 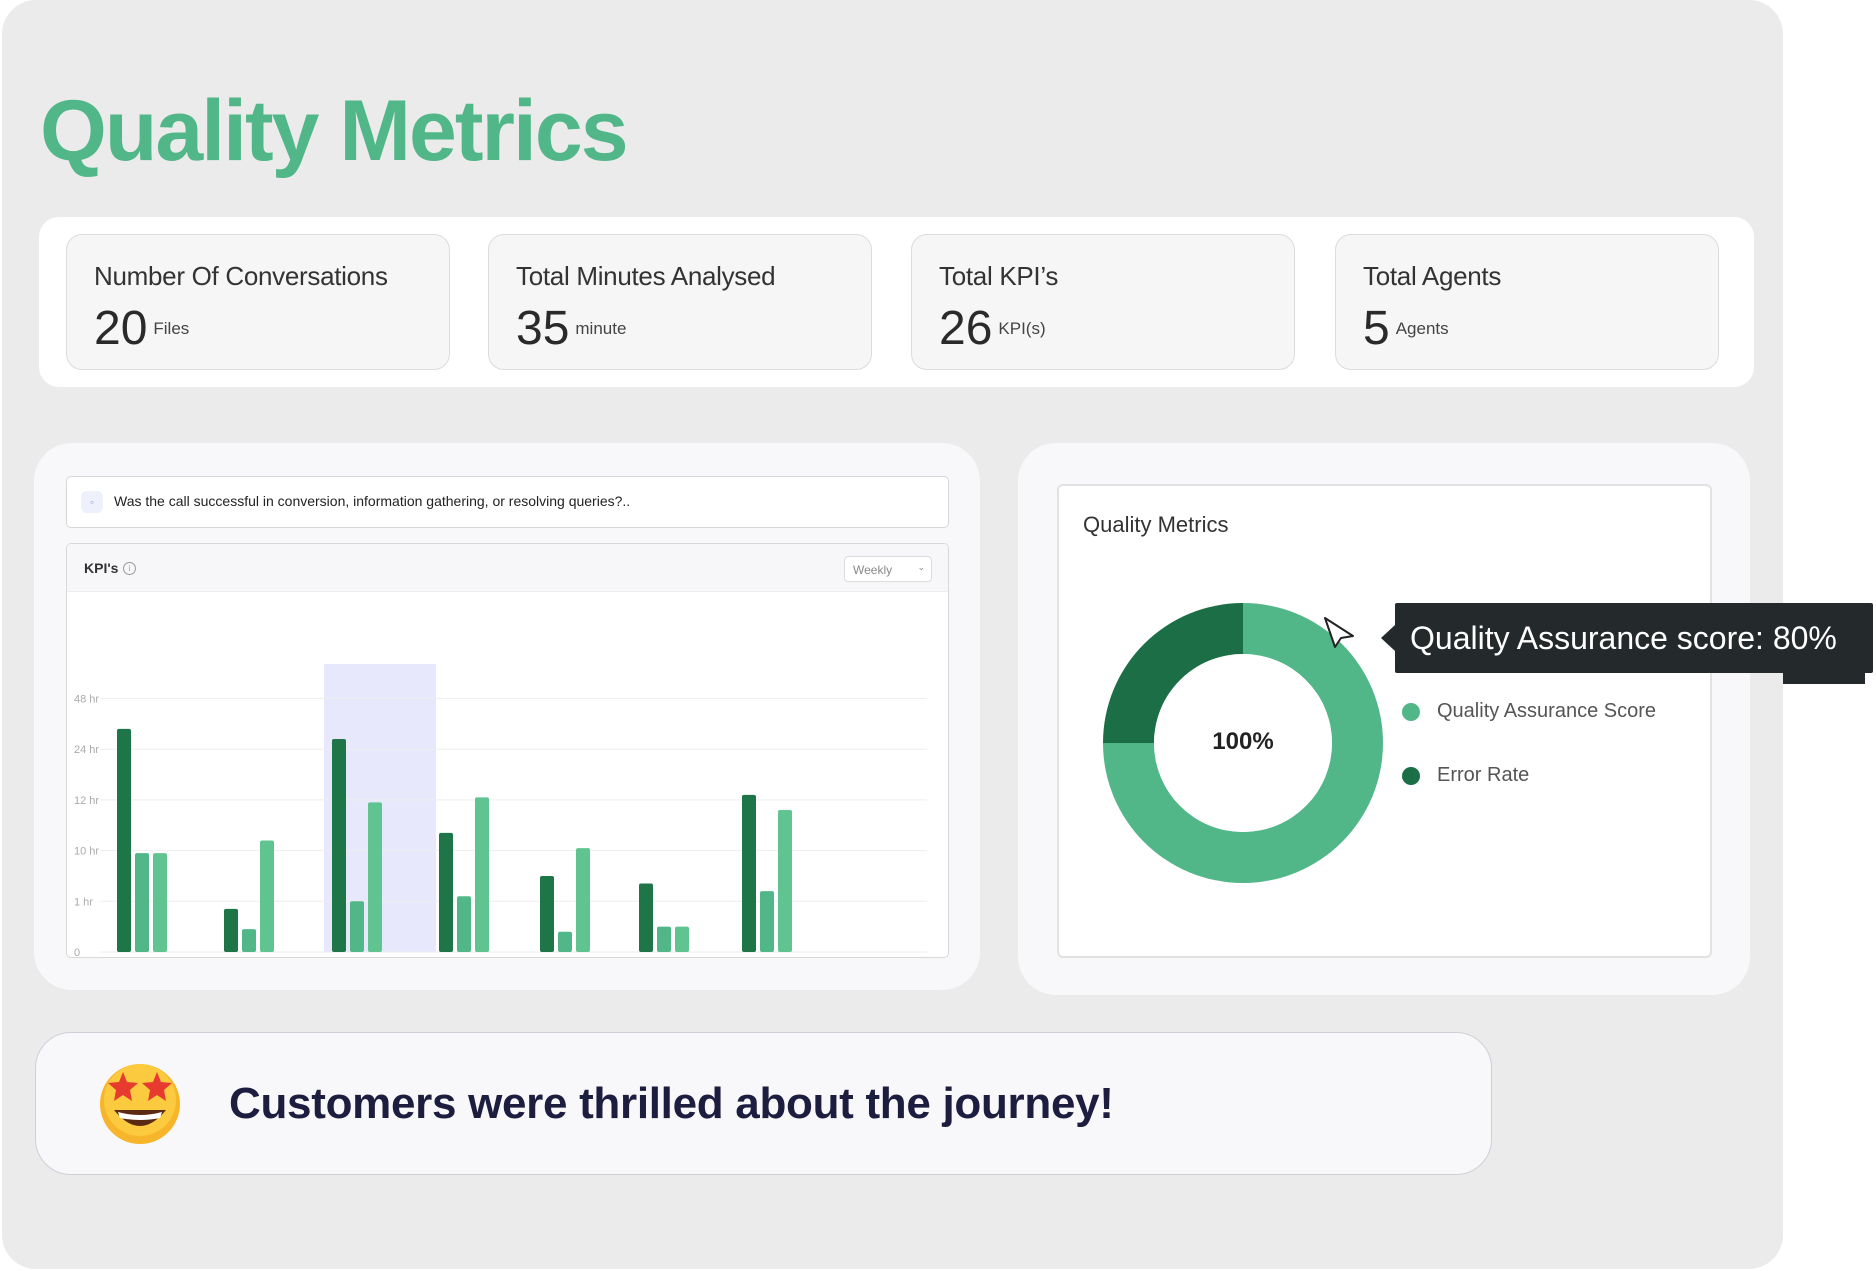 I want to click on stat-unit: Files, so click(x=171, y=328).